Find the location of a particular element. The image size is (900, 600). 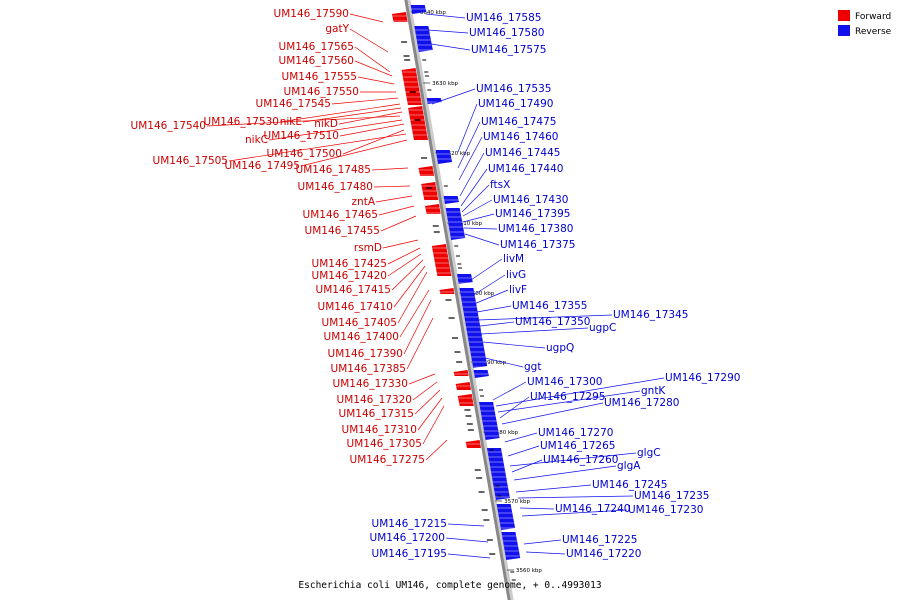

gene-label-um146-17485: UM146_17485 is located at coordinates (333, 170).